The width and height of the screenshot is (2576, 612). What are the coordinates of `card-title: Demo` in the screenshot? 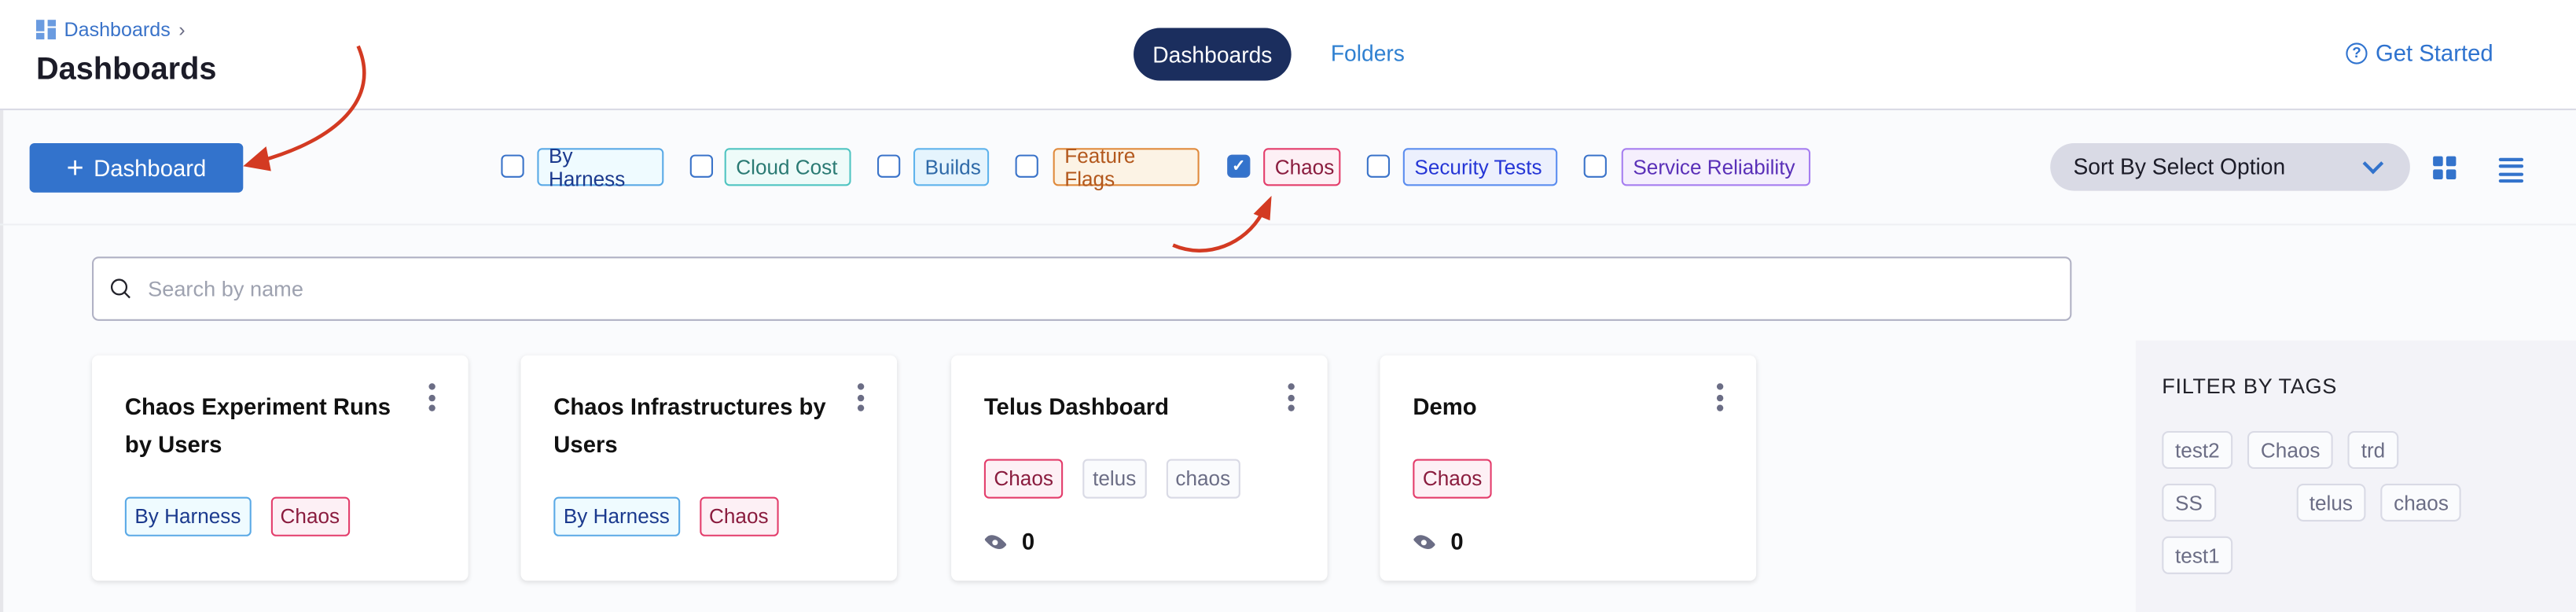 It's located at (1445, 406).